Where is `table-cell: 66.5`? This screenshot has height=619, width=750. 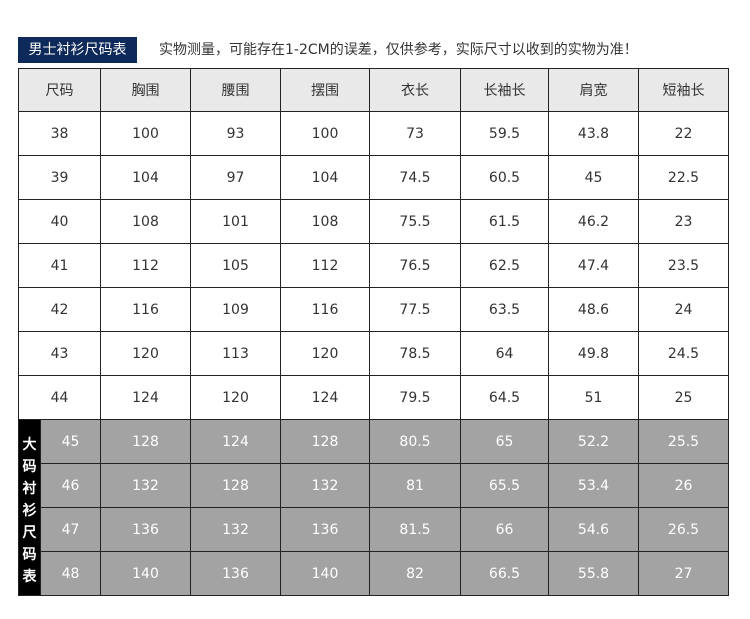
table-cell: 66.5 is located at coordinates (504, 573).